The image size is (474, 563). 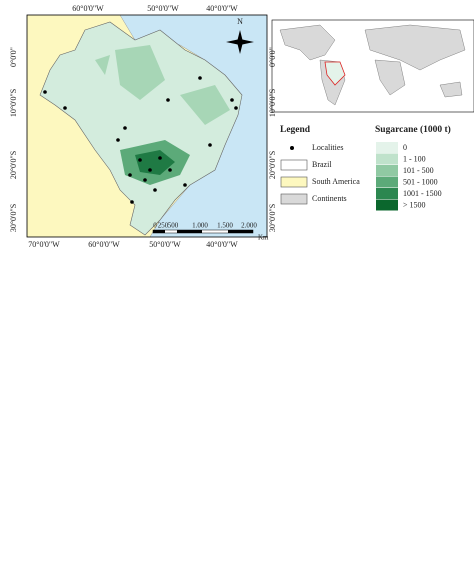 What do you see at coordinates (104, 244) in the screenshot?
I see `bottom-coord-label: 60°0'0"W` at bounding box center [104, 244].